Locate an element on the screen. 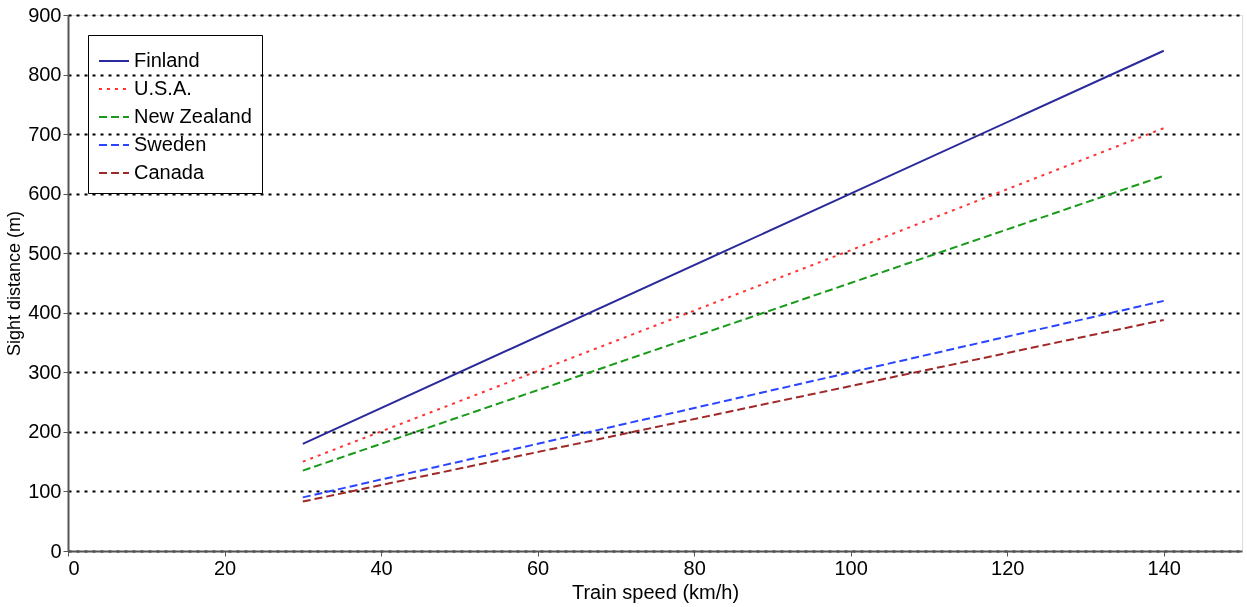  y-tick-label: 0 is located at coordinates (56, 550).